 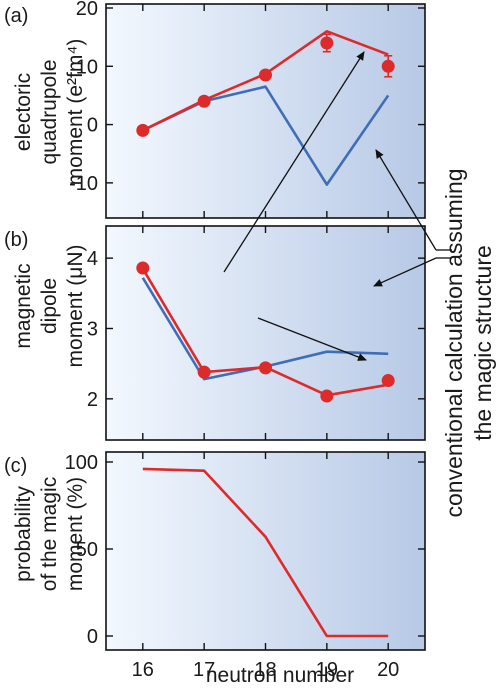 I want to click on panel-c-label: (c), so click(x=15, y=466).